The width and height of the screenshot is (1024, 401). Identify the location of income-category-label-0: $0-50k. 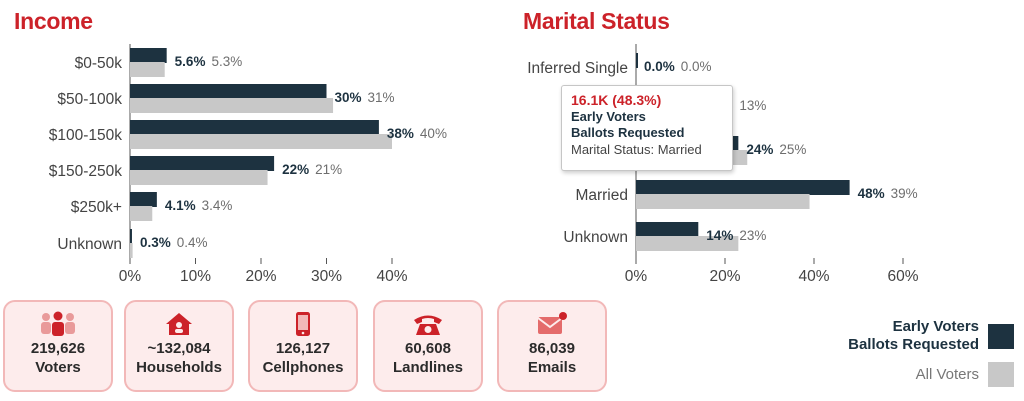
(99, 63).